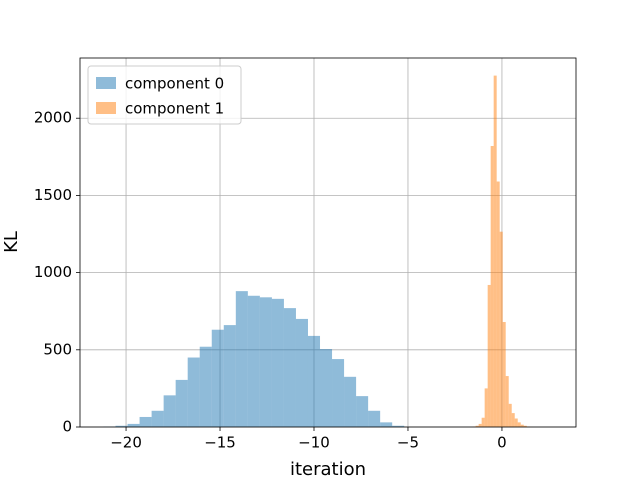 This screenshot has height=484, width=640. Describe the element at coordinates (11, 242) in the screenshot. I see `y-axis-label: KL` at that location.